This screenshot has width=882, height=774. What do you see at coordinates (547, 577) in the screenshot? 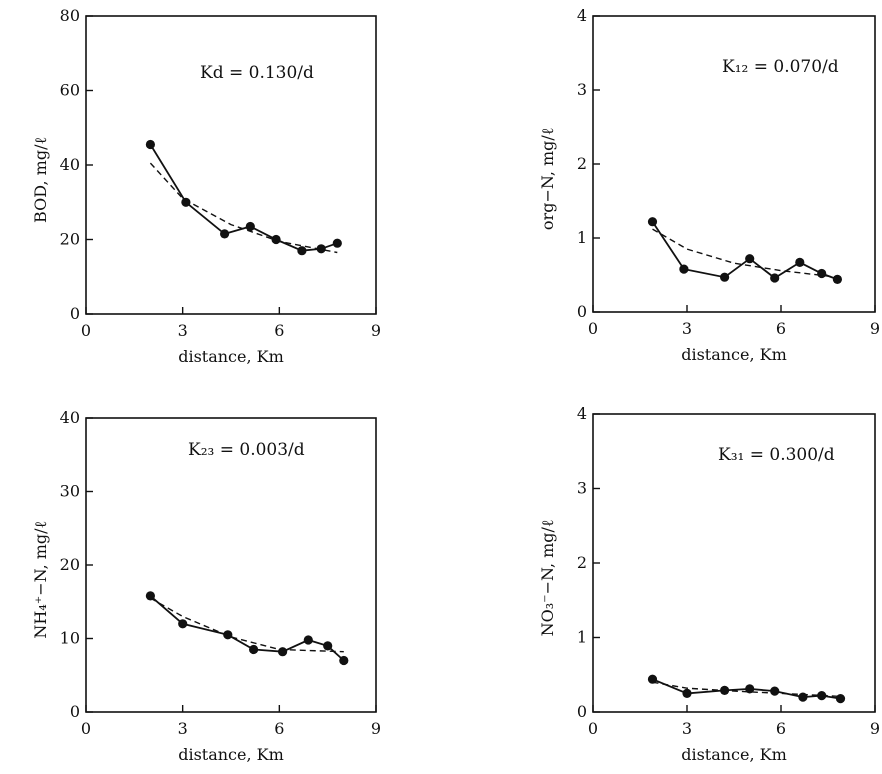
I see `y-axis-title: NO₃⁻−N, mg/ℓ` at bounding box center [547, 577].